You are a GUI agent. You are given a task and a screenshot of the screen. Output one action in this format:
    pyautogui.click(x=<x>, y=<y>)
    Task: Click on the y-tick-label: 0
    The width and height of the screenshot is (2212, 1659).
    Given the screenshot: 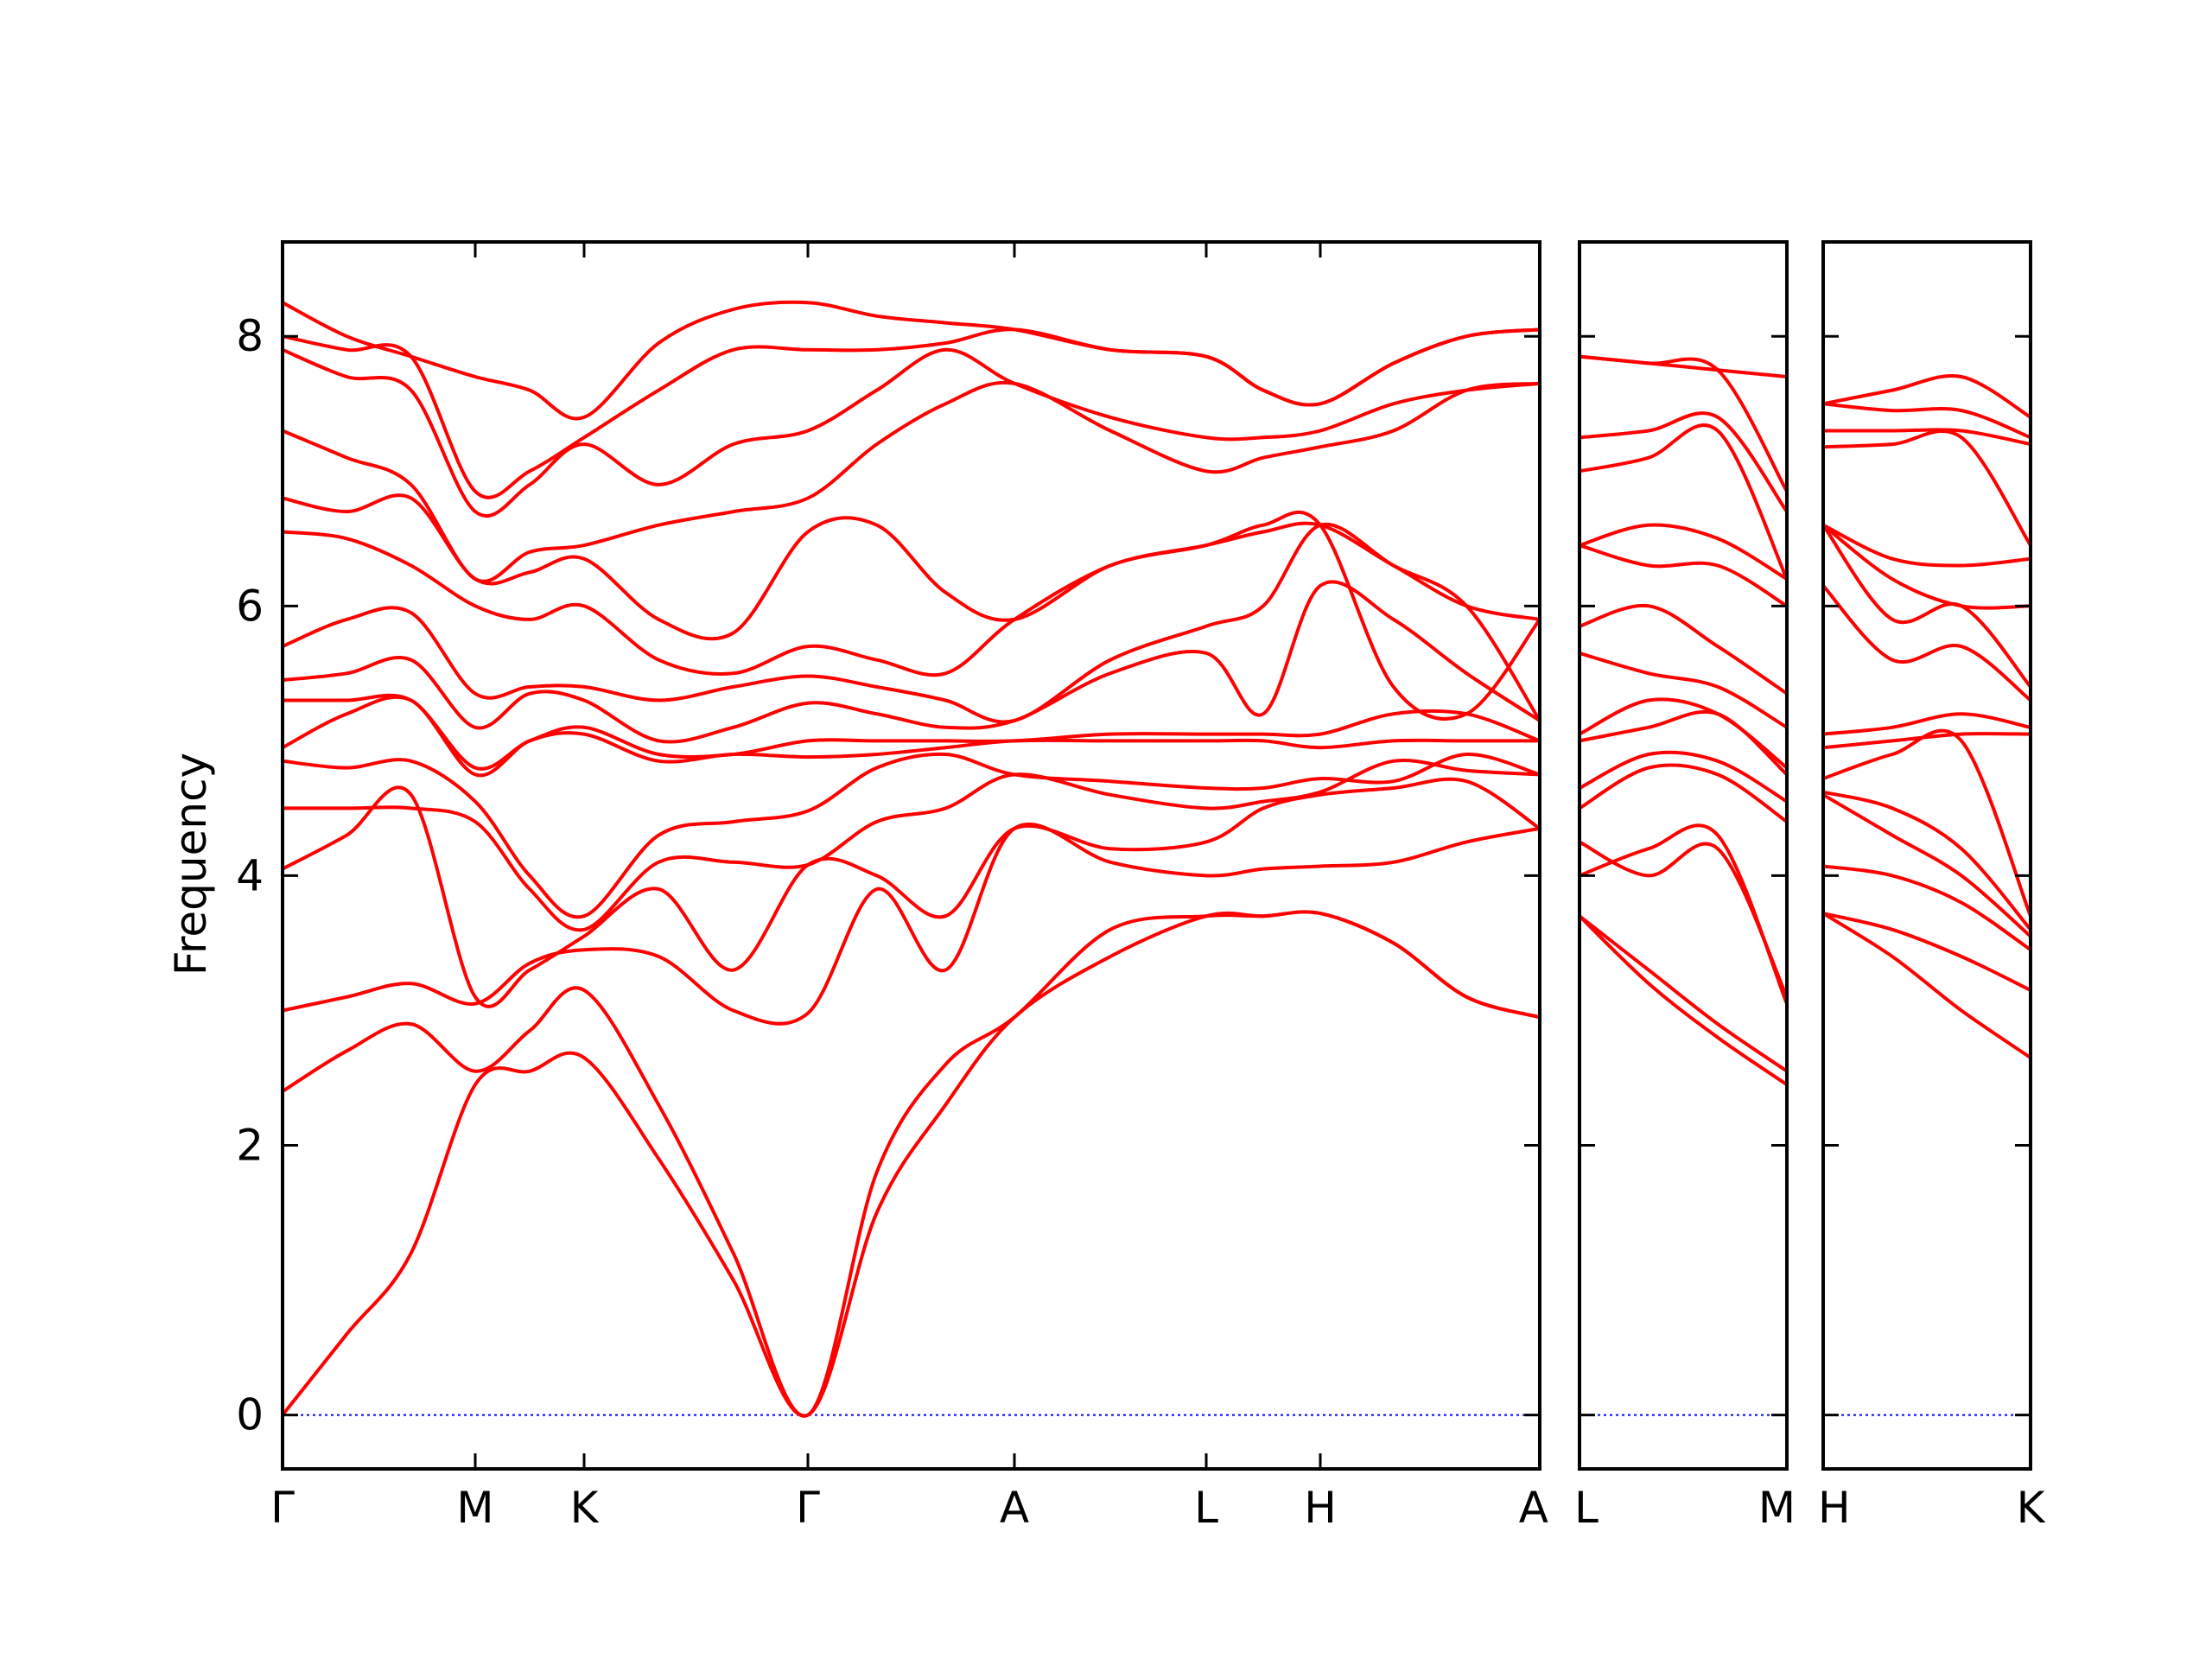 What is the action you would take?
    pyautogui.click(x=250, y=1415)
    